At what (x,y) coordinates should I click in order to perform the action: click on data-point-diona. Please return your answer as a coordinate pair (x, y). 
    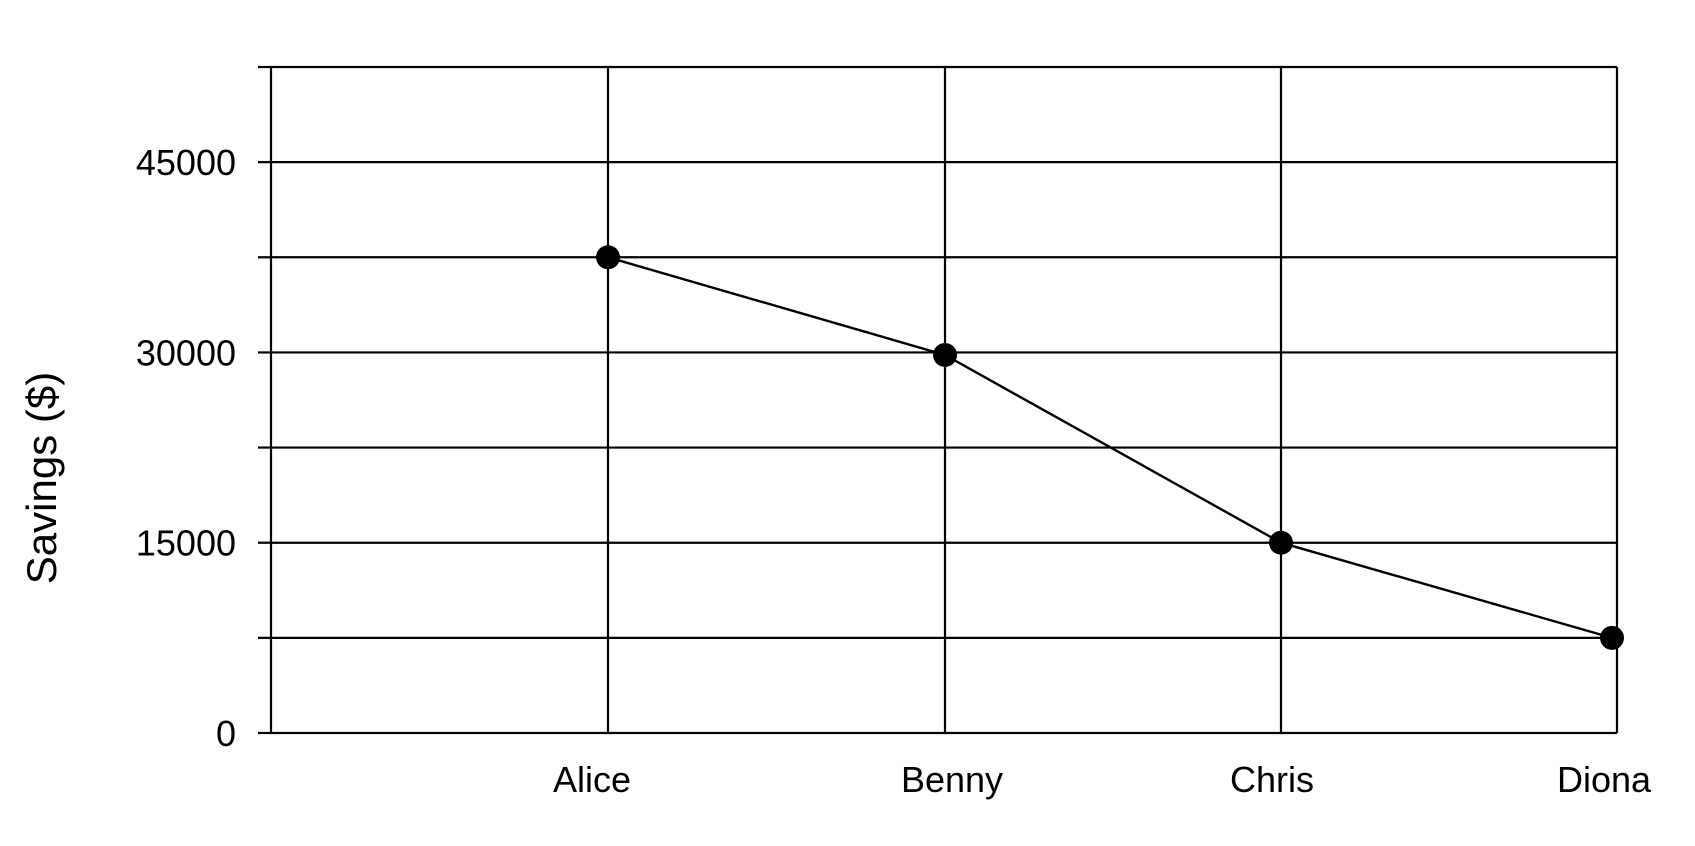
    Looking at the image, I should click on (1612, 637).